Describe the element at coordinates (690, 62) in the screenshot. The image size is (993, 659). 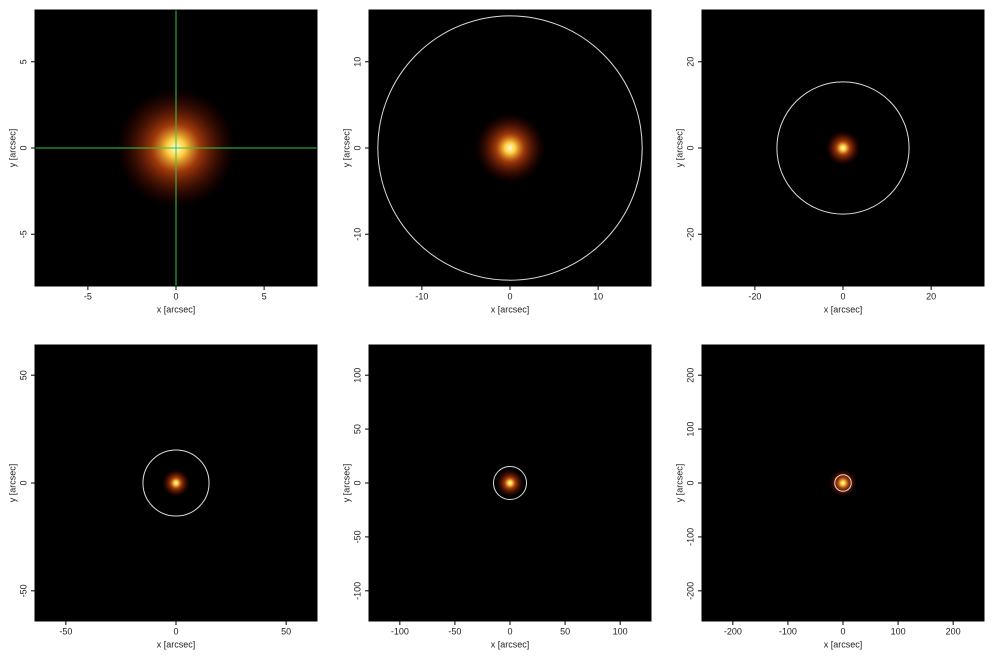
I see `y-tick-label: 20` at that location.